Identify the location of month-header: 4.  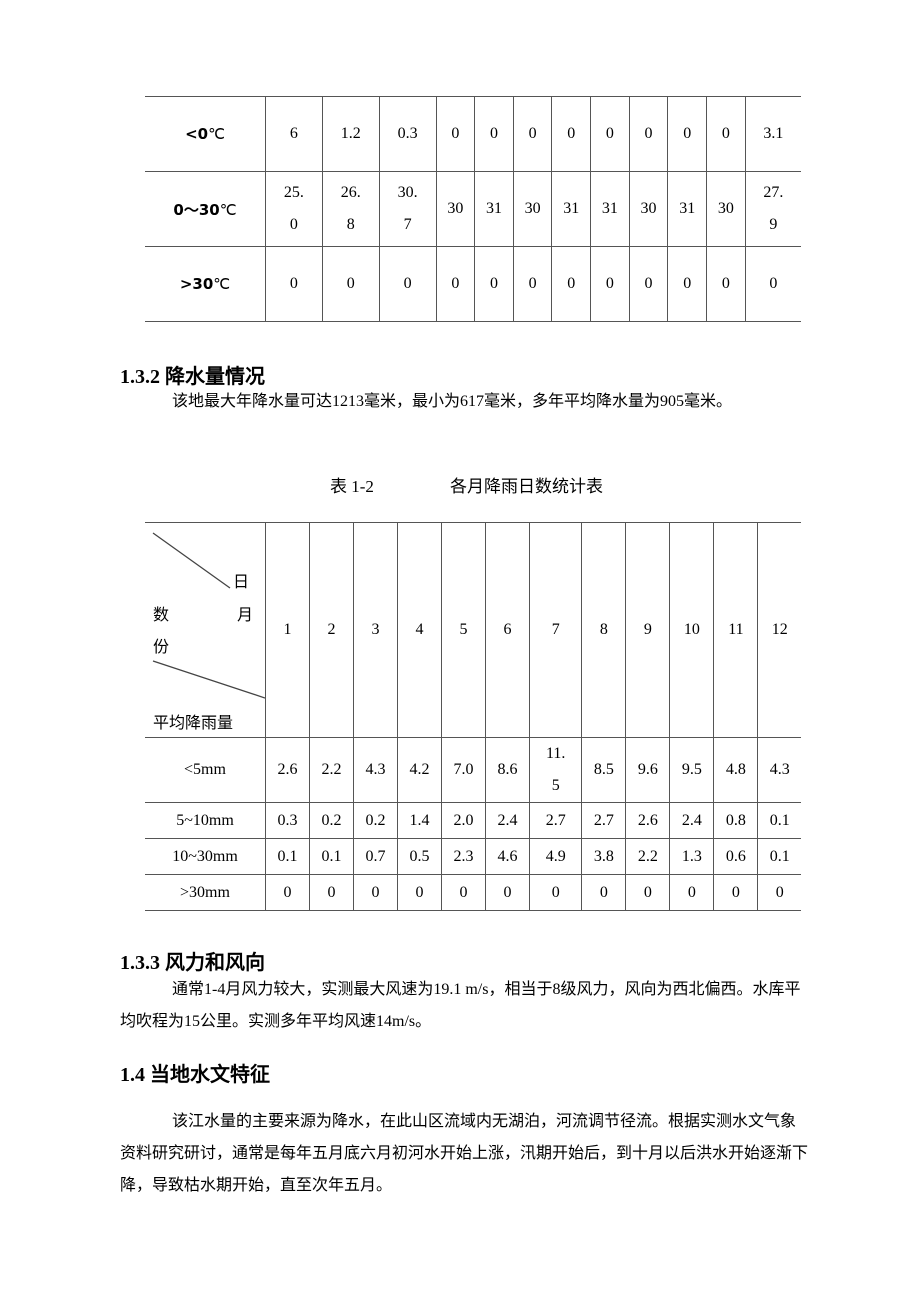
(419, 630).